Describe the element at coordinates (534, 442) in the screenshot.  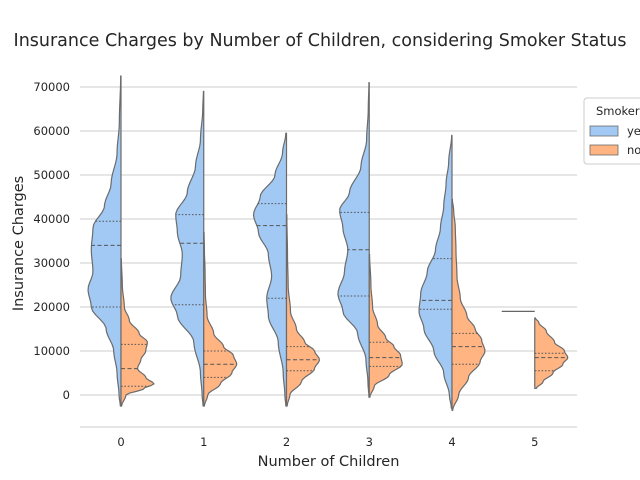
I see `x-tick-label: 5` at that location.